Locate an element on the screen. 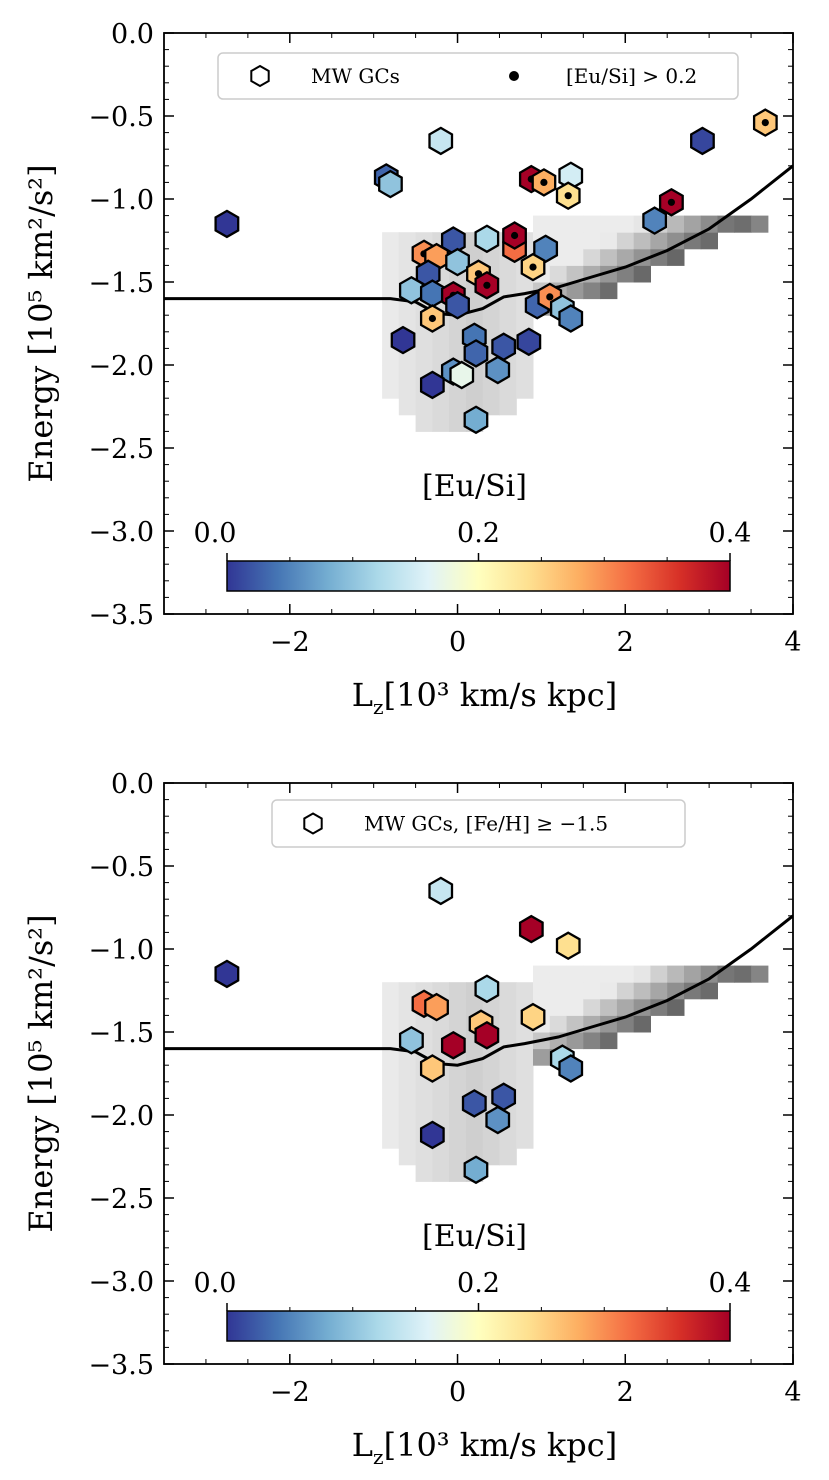  colorbar: [Eu/Si] 0.0 0.2 0.4 is located at coordinates (473, 1280).